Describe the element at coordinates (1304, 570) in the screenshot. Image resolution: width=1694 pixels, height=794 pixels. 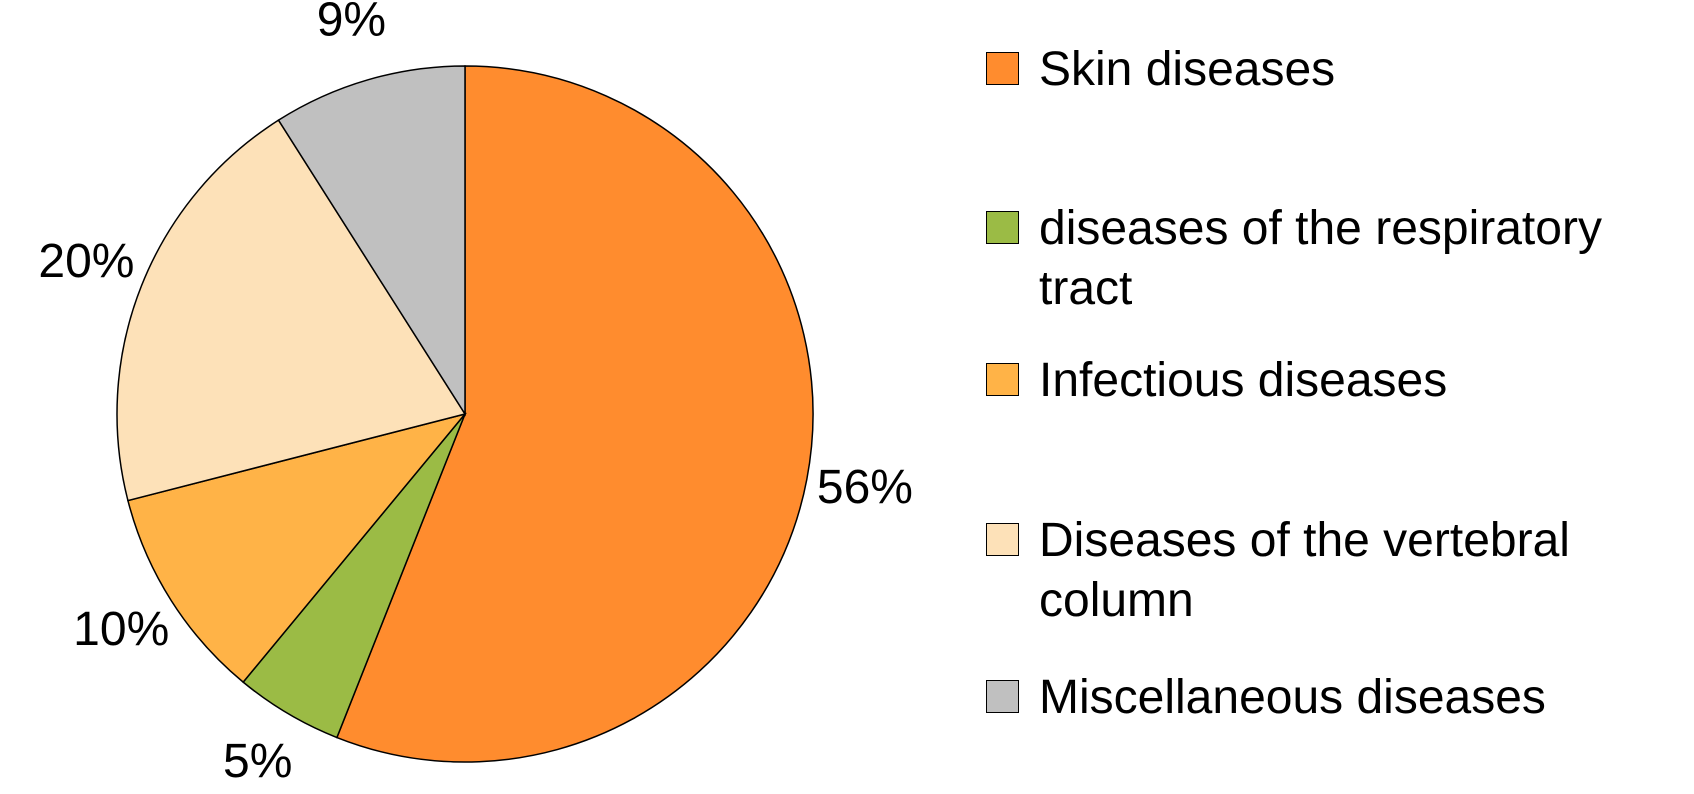
I see `legend-label: Diseases of the vertebral column` at that location.